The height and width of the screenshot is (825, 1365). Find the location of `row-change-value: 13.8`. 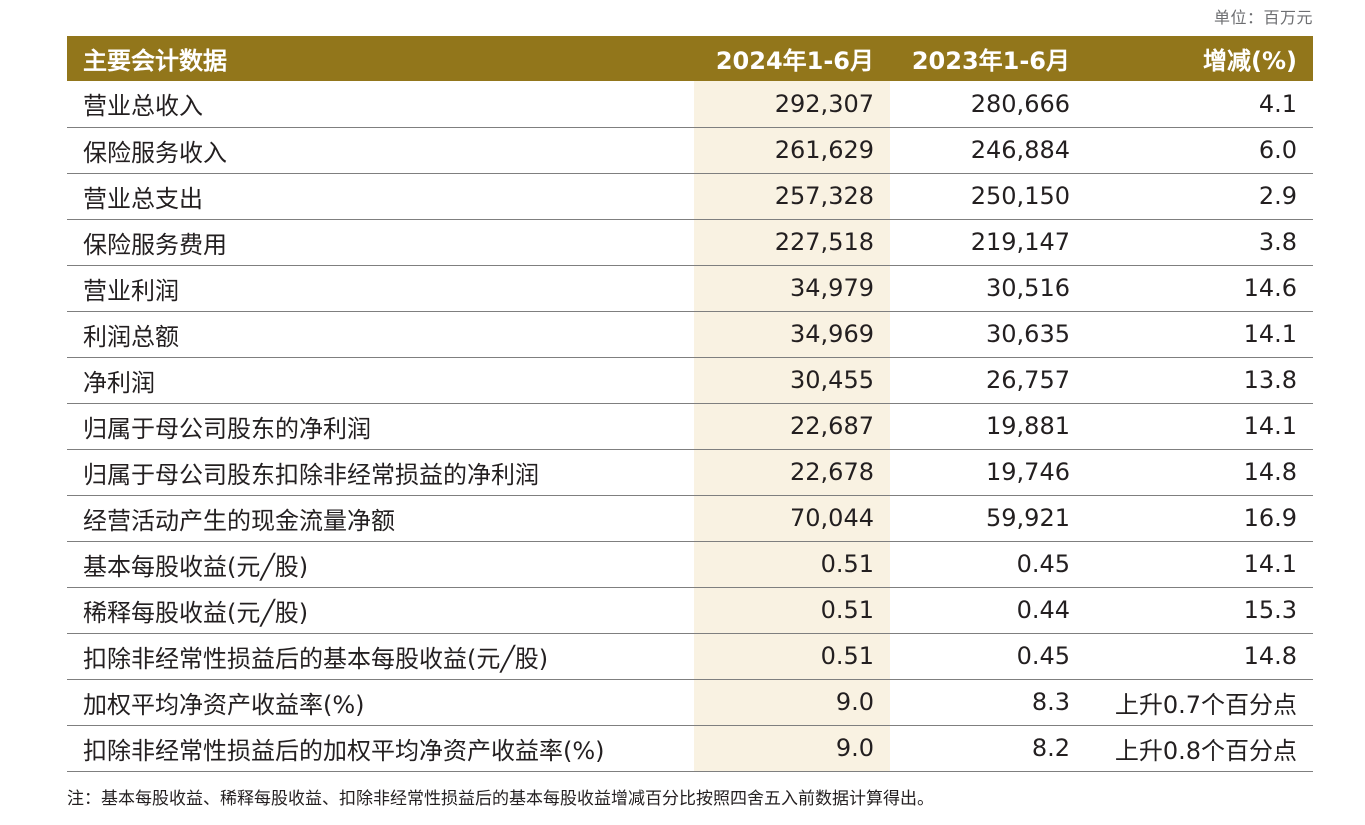

row-change-value: 13.8 is located at coordinates (1199, 380).